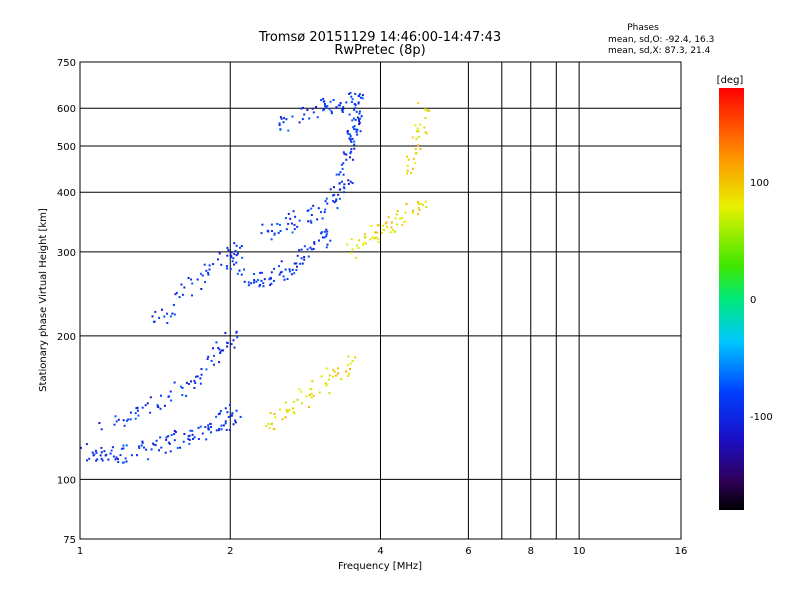 This screenshot has width=800, height=600. What do you see at coordinates (659, 51) in the screenshot?
I see `phases-line-x: mean, sd,X: 87.3, 21.4` at bounding box center [659, 51].